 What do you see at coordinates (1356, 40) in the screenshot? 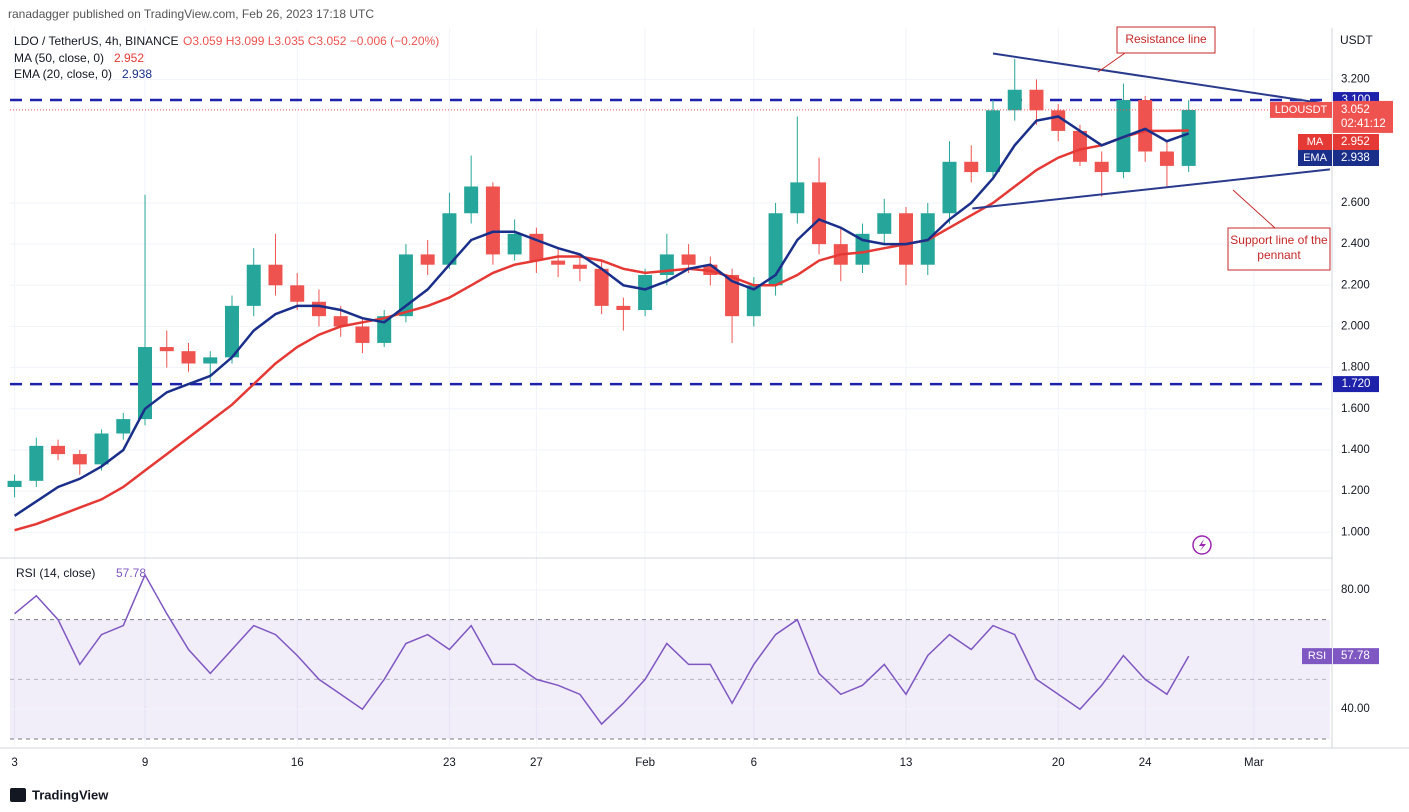
I see `currency: USDT` at bounding box center [1356, 40].